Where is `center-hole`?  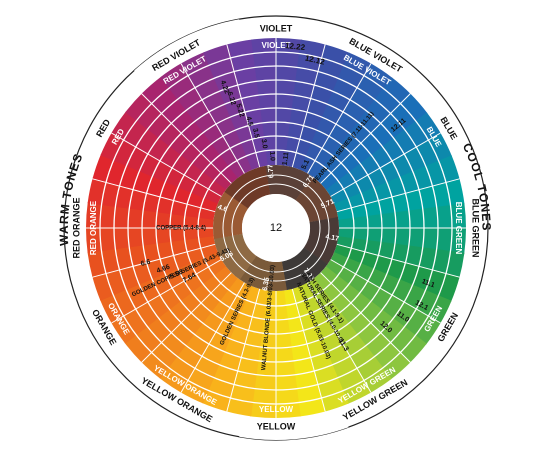
center-hole is located at coordinates (276, 228).